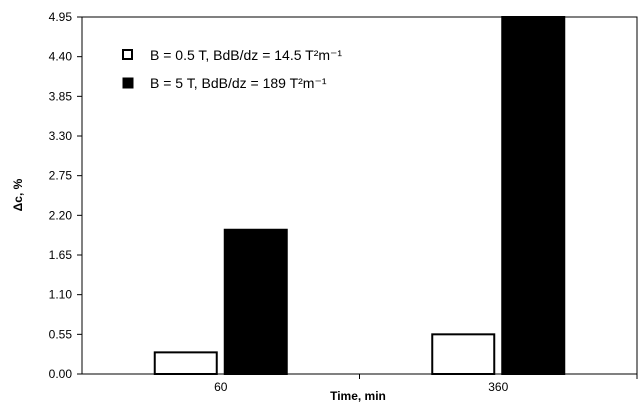 Image resolution: width=643 pixels, height=405 pixels. What do you see at coordinates (61, 17) in the screenshot?
I see `y-tick-label: 4.95` at bounding box center [61, 17].